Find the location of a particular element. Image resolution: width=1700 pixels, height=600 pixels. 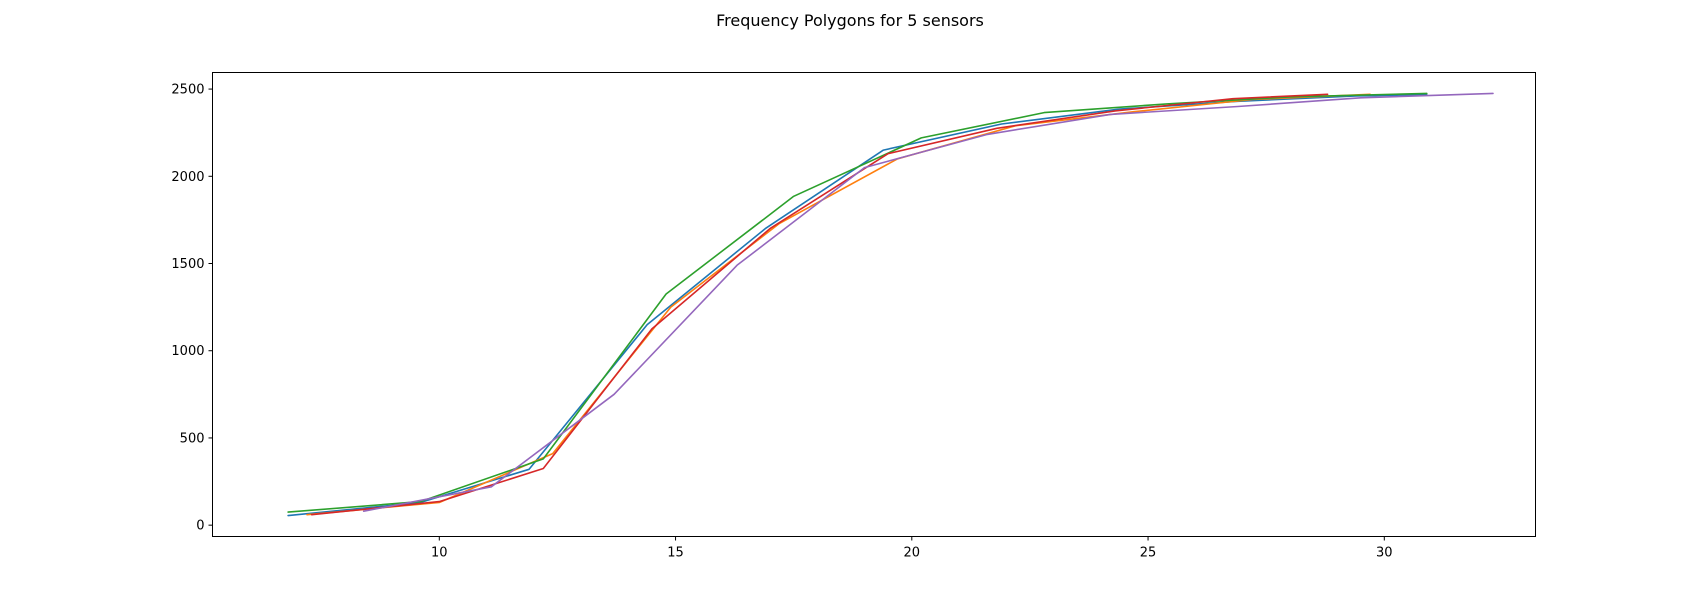

x-tick-label: 15 is located at coordinates (675, 553).